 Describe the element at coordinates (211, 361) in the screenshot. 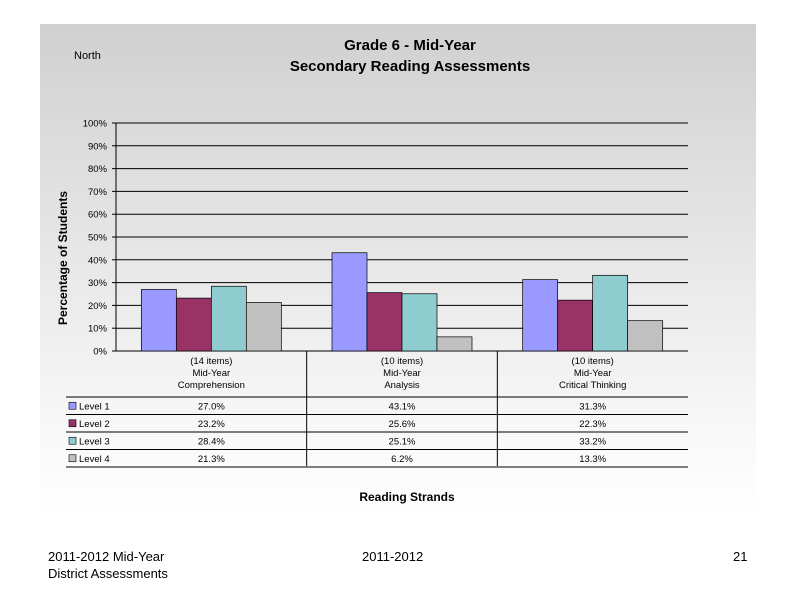

I see `category-items-label: (14 items)` at that location.